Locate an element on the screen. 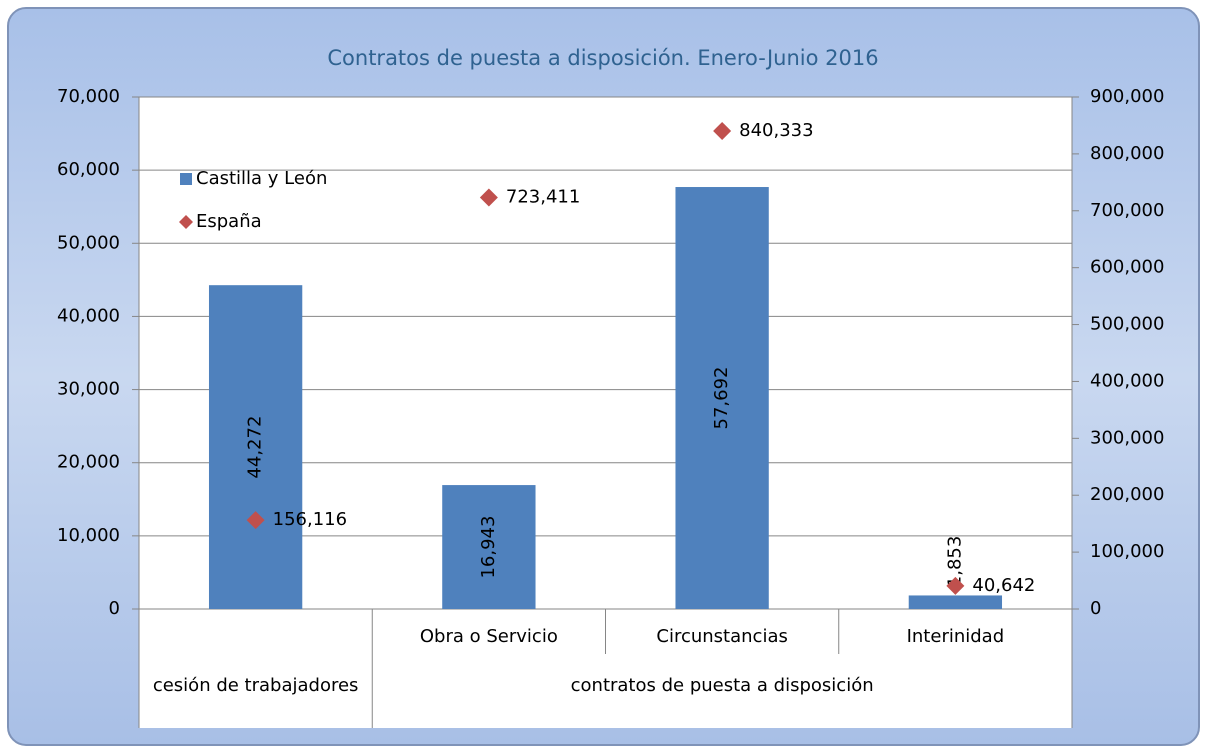 This screenshot has width=1207, height=754. x-tick-label: Obra o Servicio is located at coordinates (489, 636).